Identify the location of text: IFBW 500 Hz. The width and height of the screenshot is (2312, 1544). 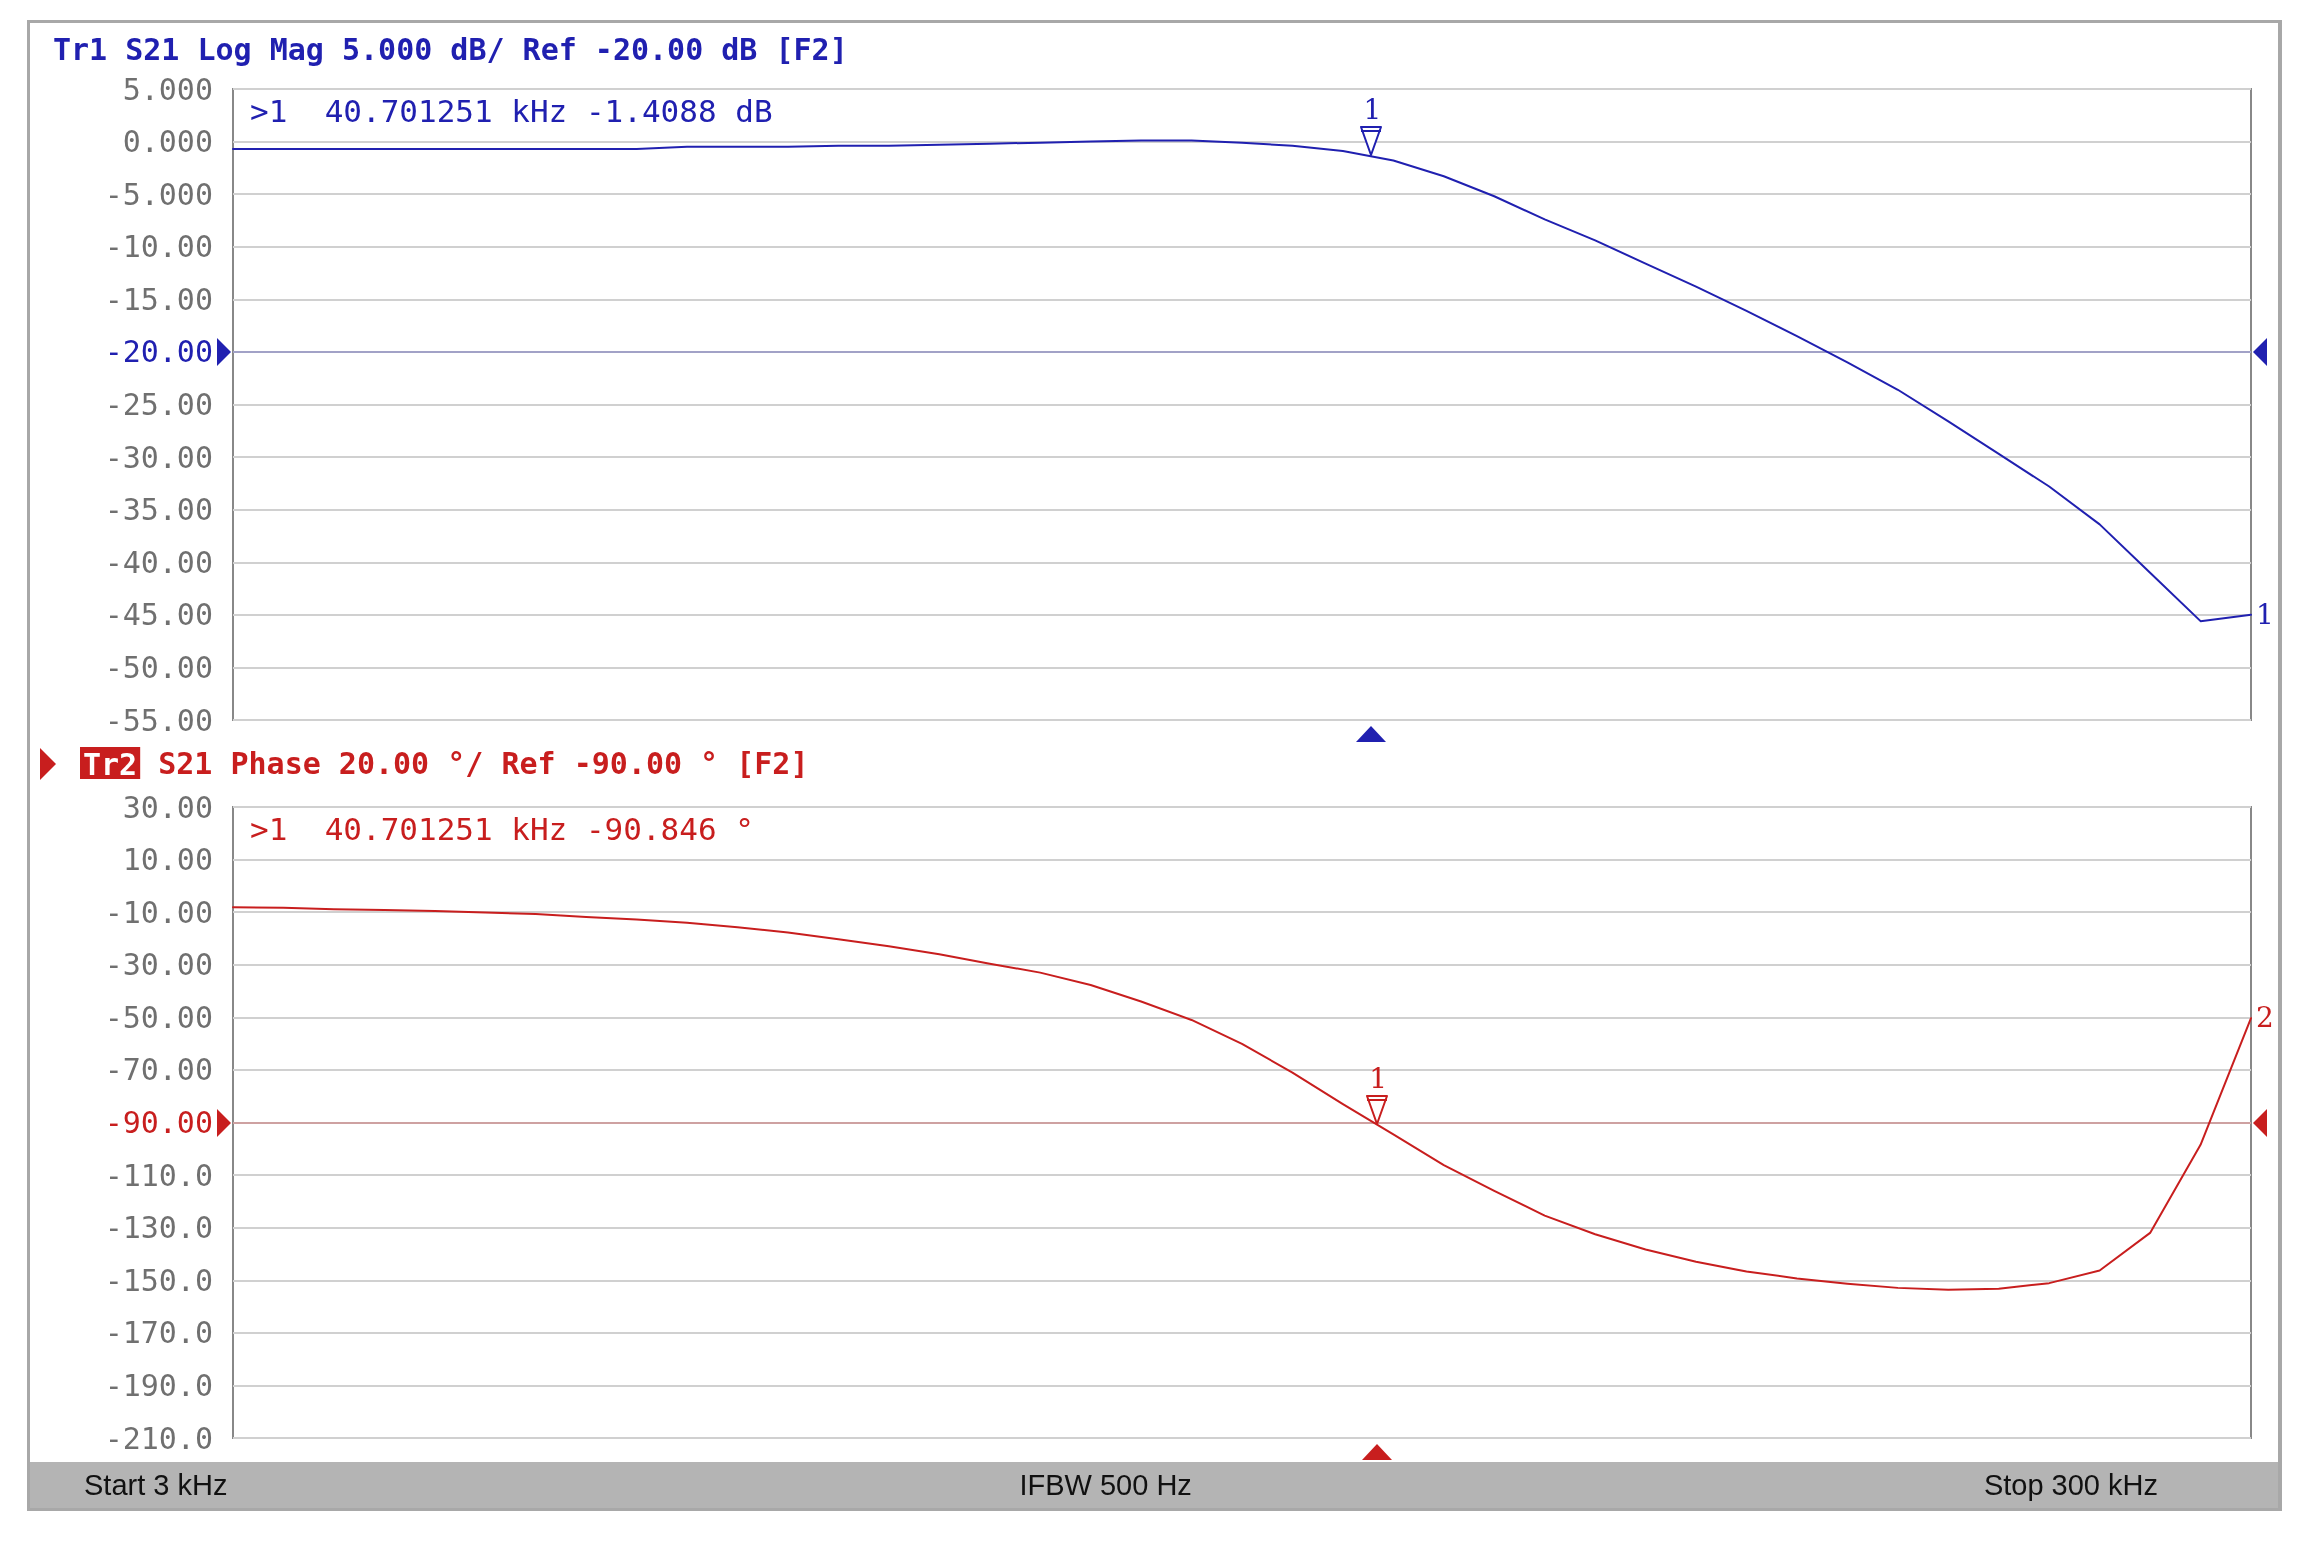
(1105, 1485).